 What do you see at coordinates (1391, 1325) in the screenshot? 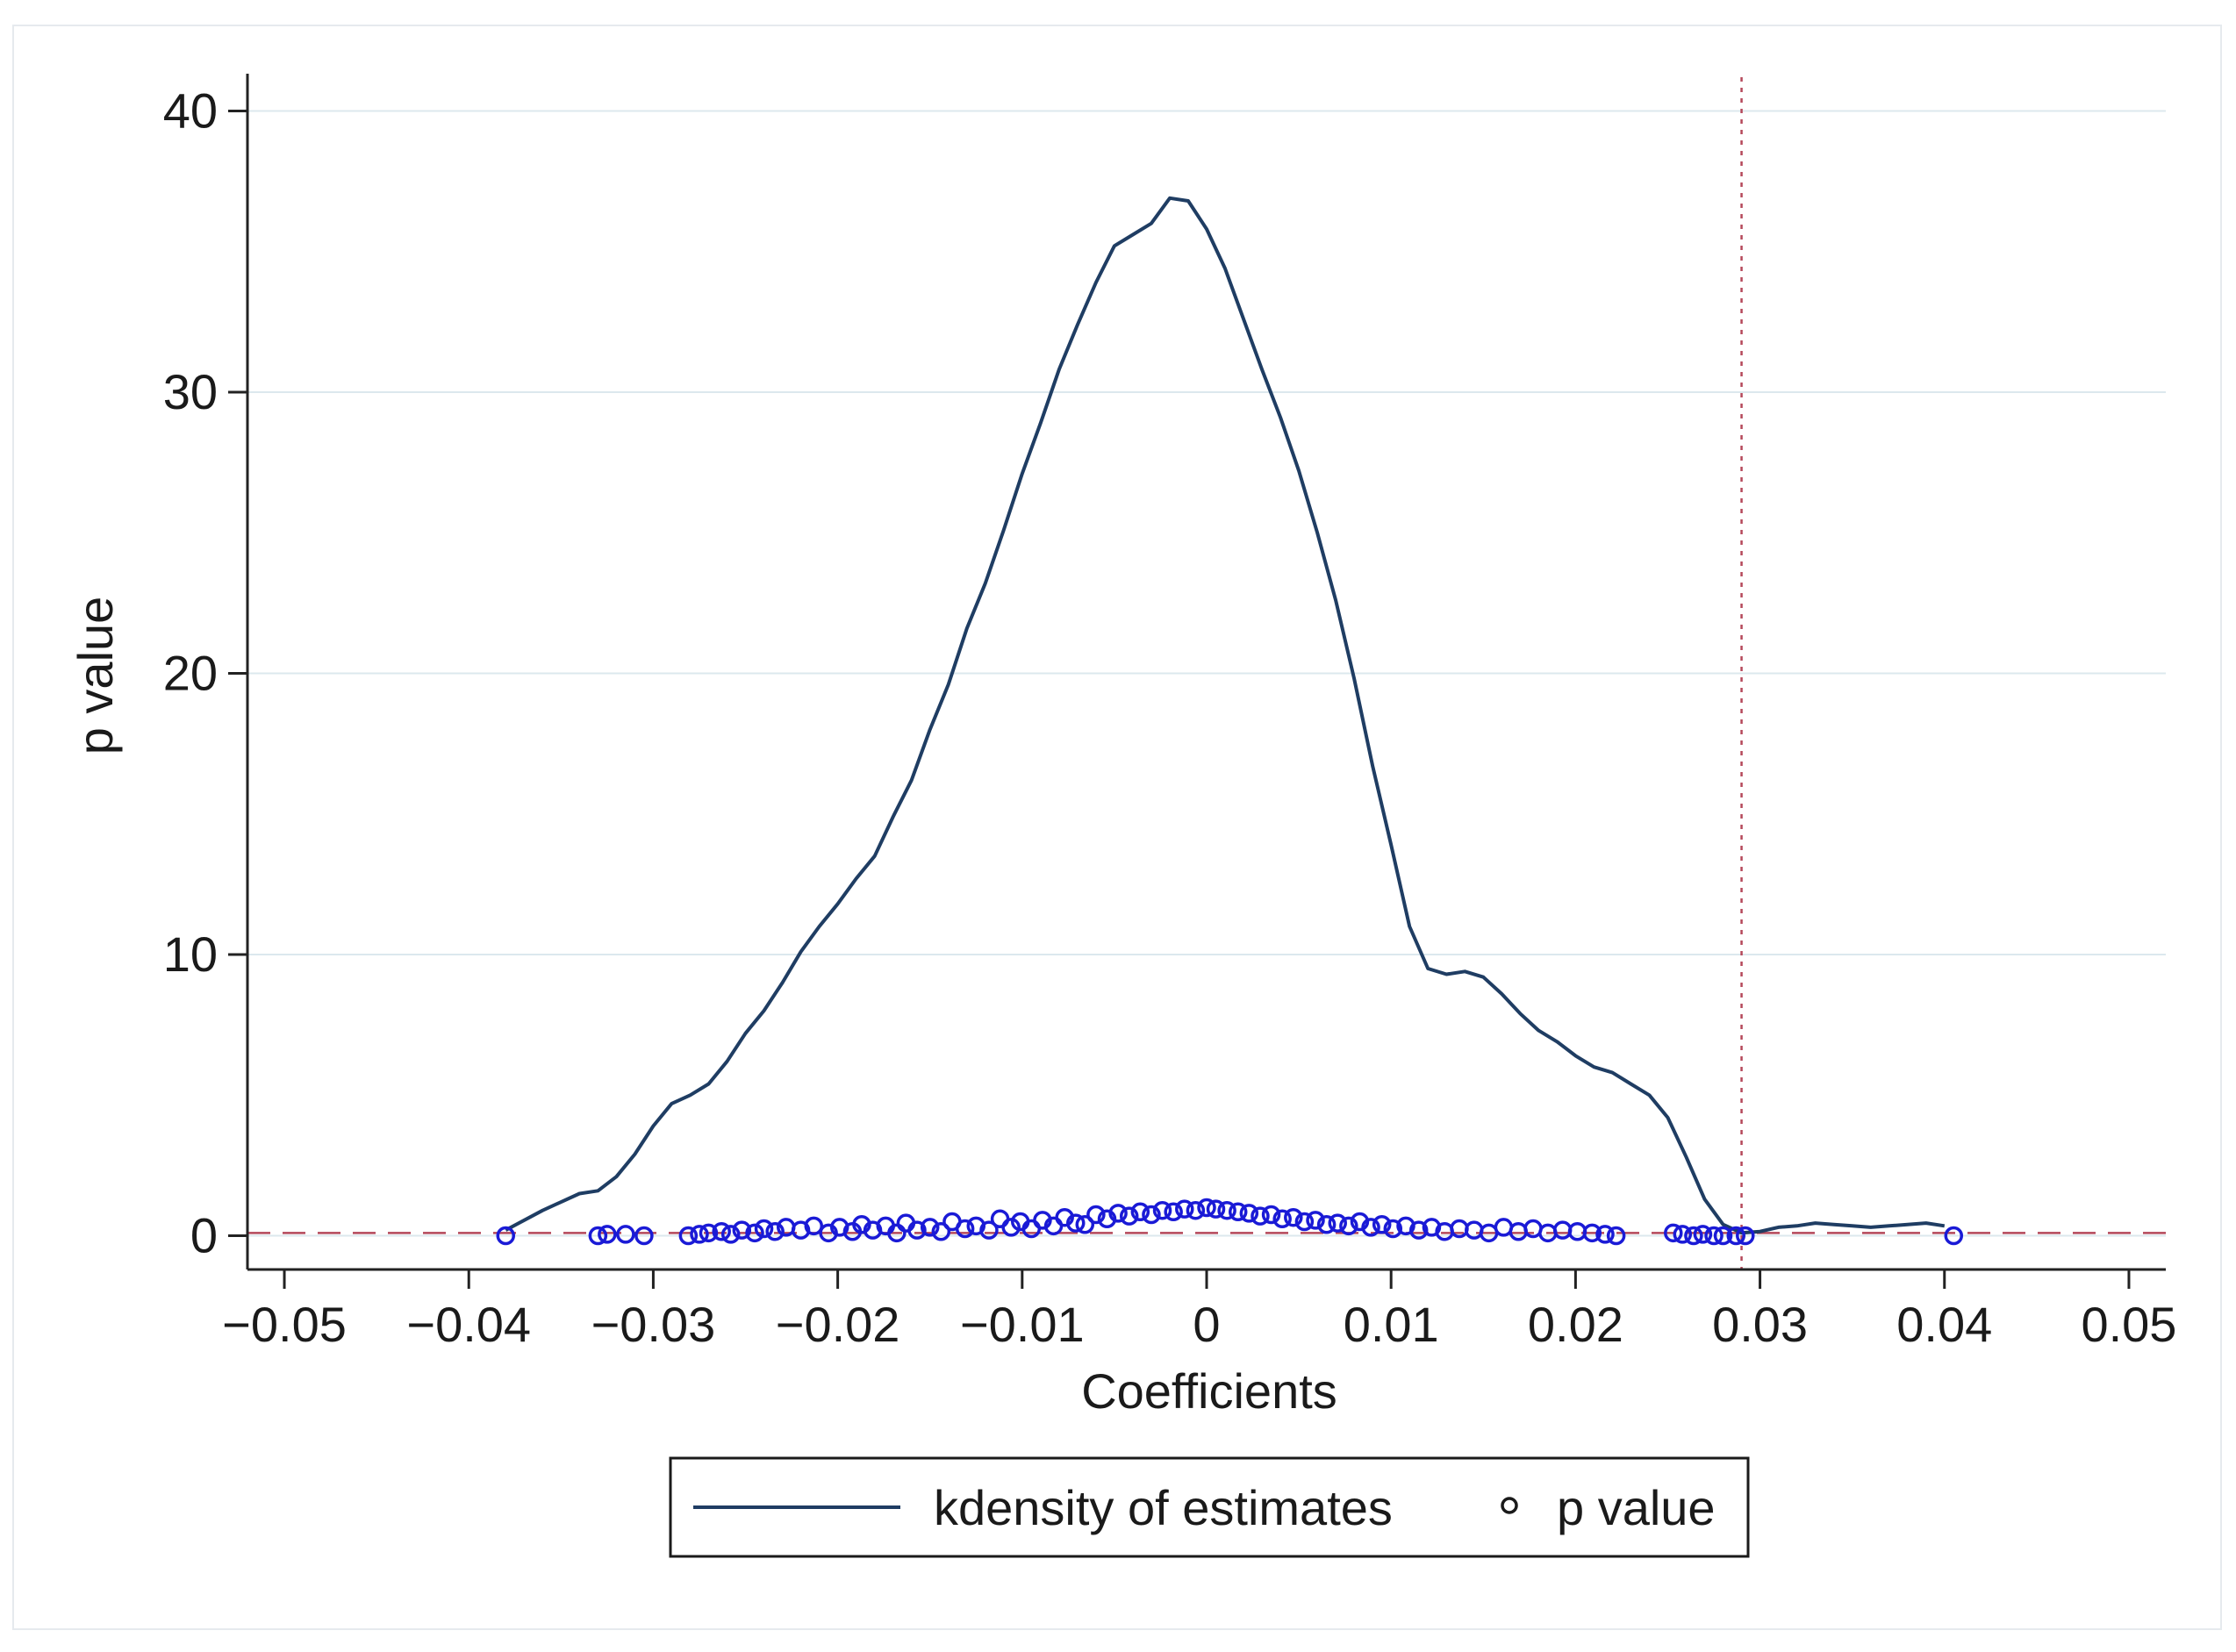
I see `x-tick-label-6: 0.01` at bounding box center [1391, 1325].